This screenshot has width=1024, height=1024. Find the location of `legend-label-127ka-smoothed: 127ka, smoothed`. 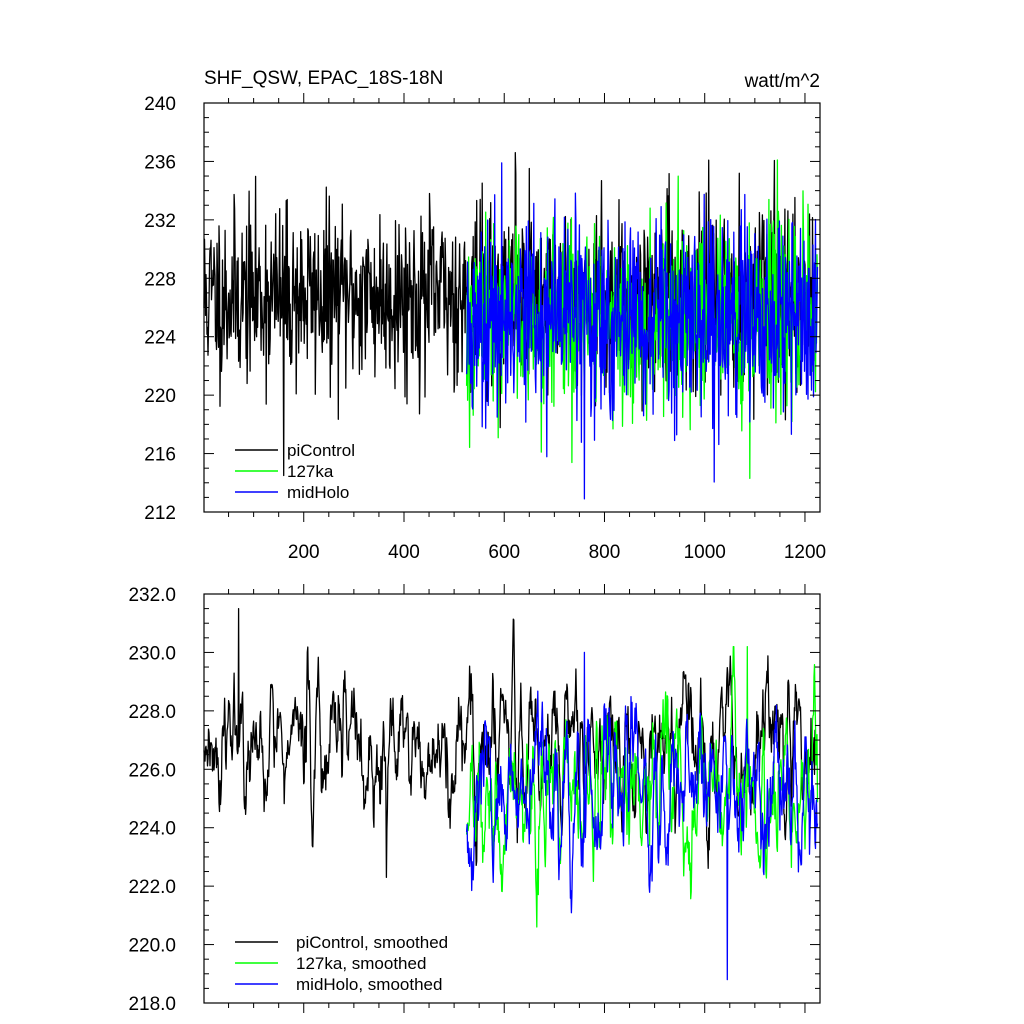

legend-label-127ka-smoothed: 127ka, smoothed is located at coordinates (361, 963).